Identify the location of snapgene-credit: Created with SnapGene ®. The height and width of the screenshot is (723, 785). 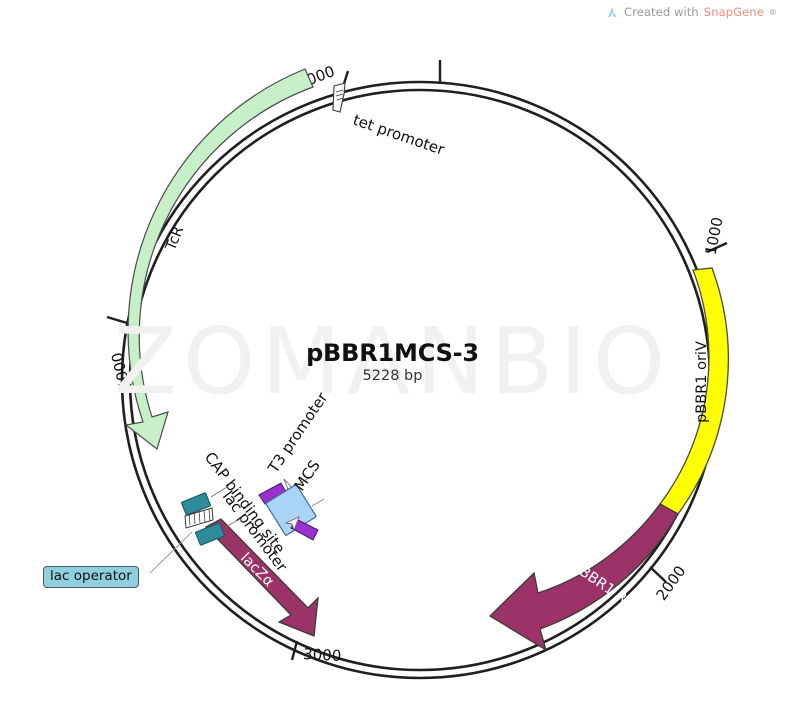
(691, 12).